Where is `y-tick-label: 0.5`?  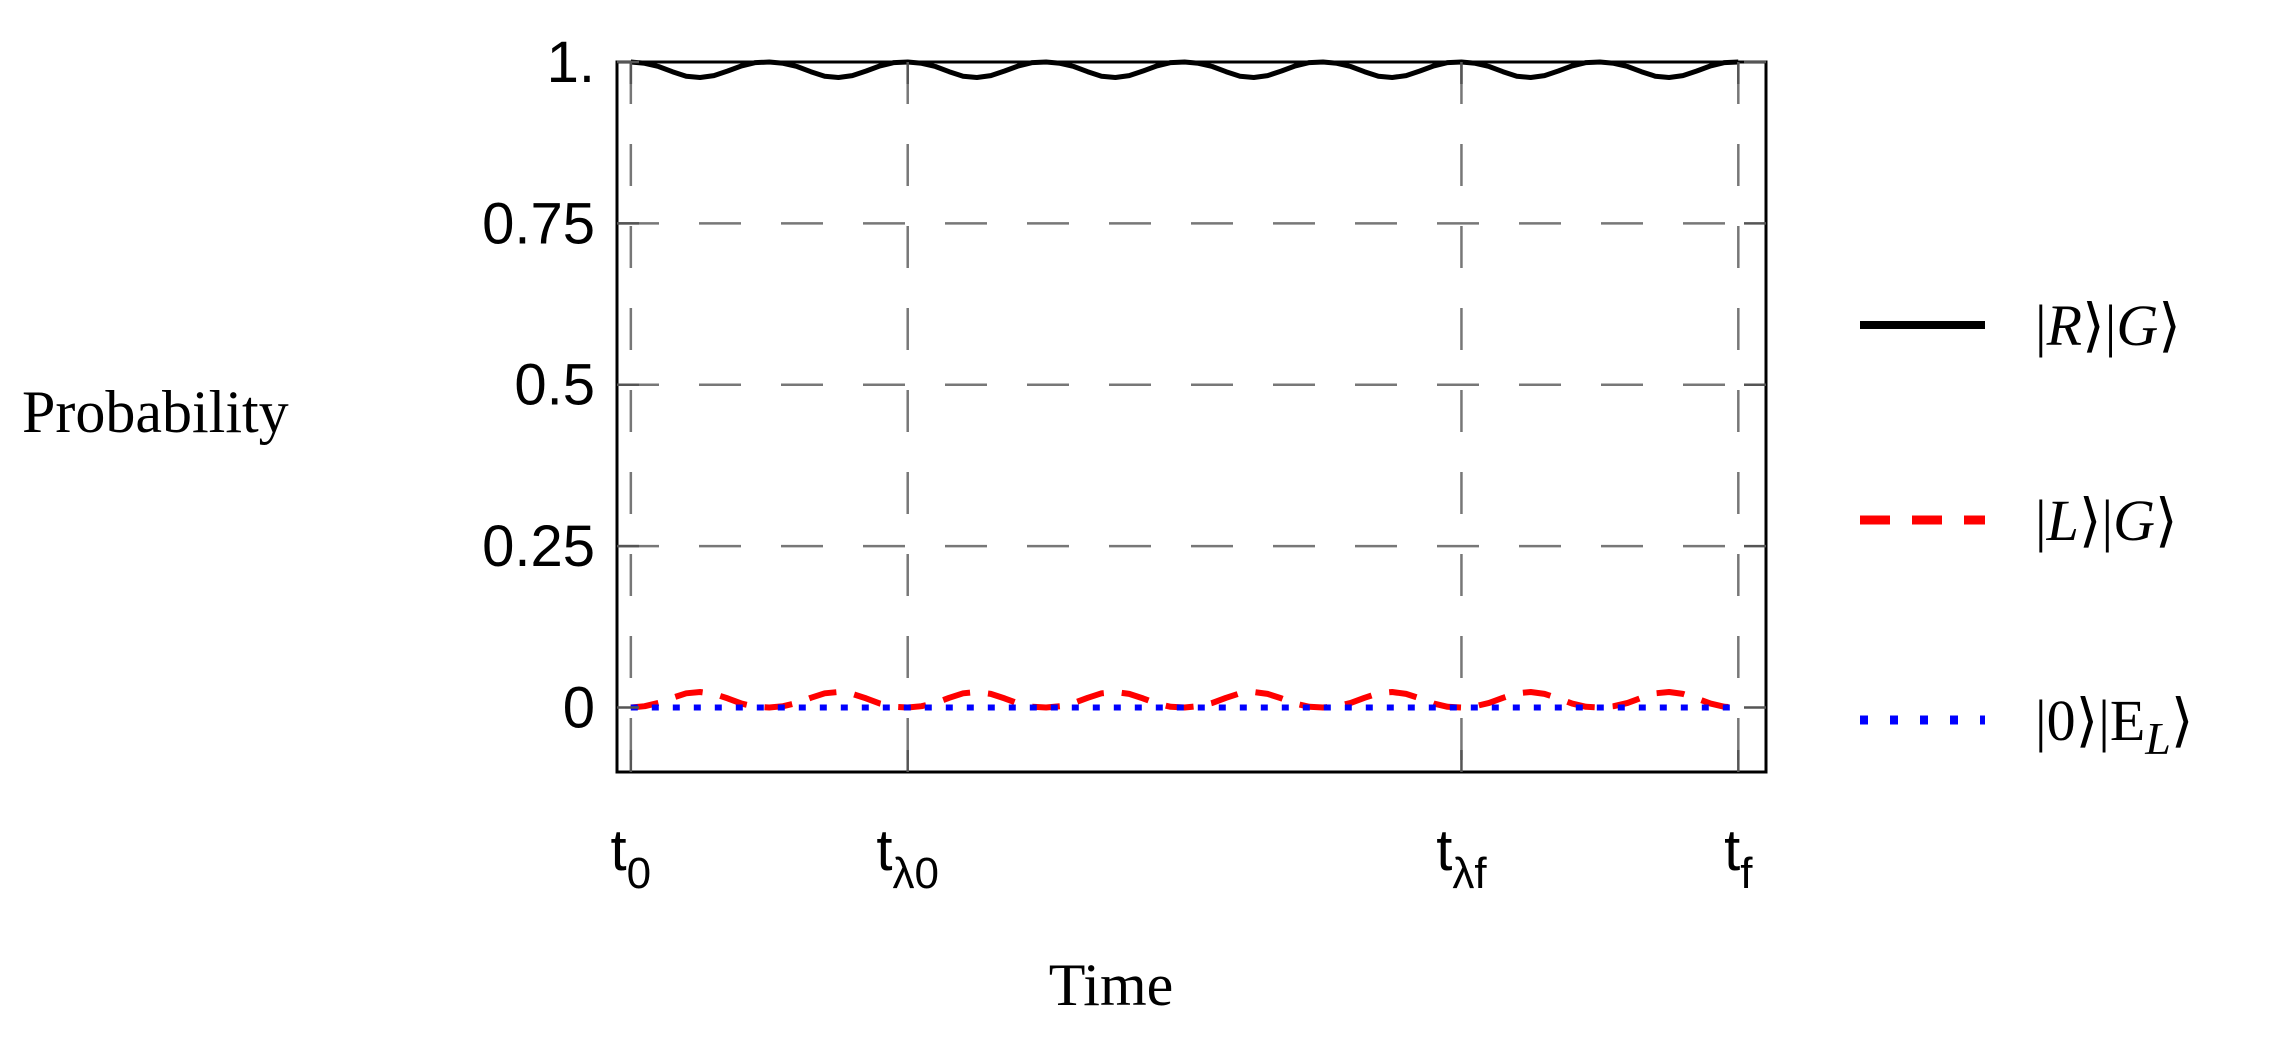
y-tick-label: 0.5 is located at coordinates (554, 385).